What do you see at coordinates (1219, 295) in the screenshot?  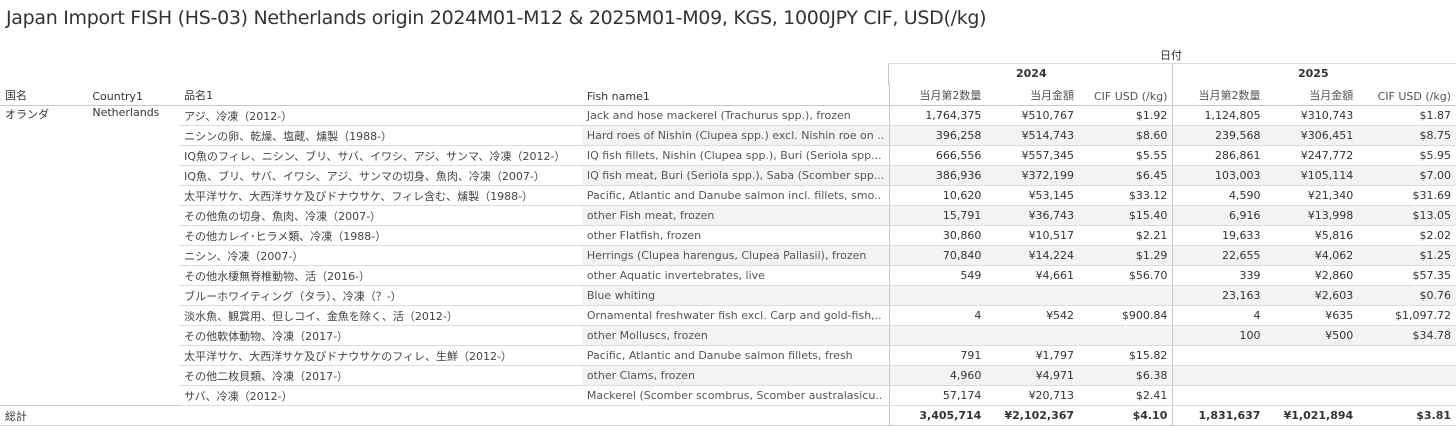 I see `2025-qty-cell: 23,163` at bounding box center [1219, 295].